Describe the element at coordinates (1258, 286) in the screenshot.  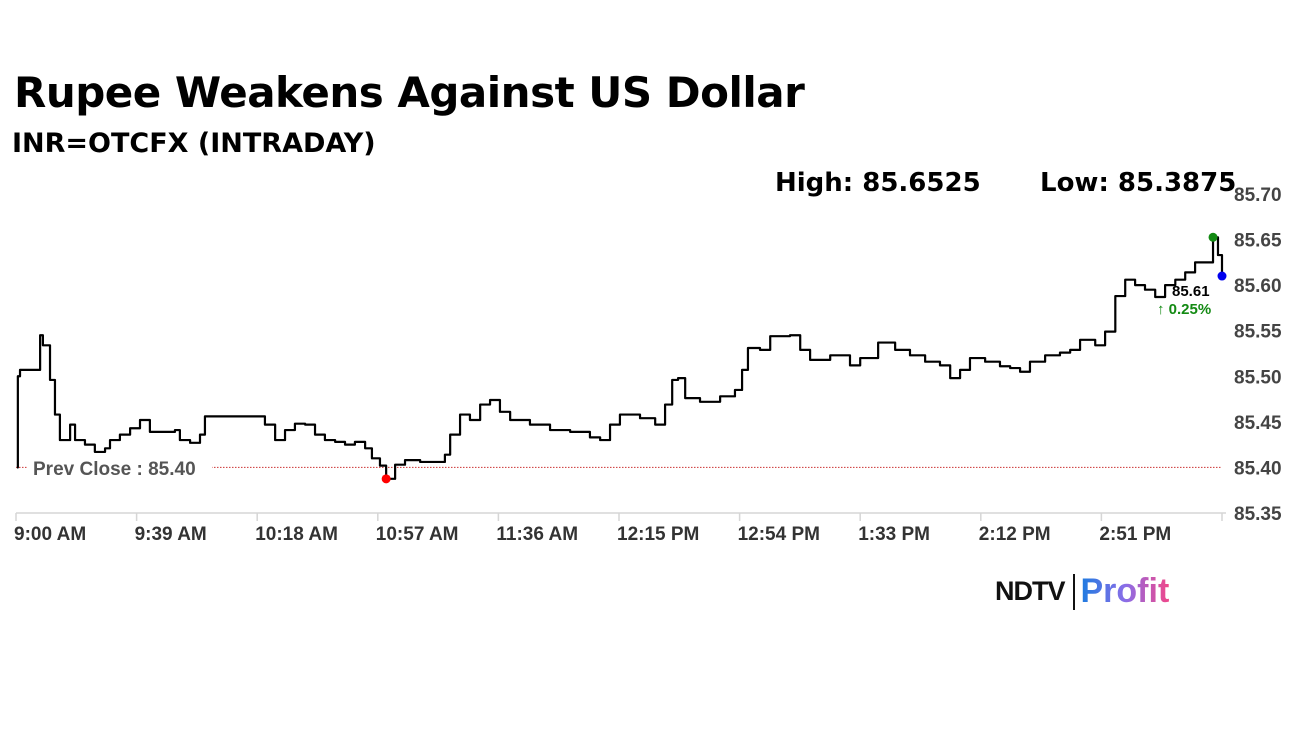
I see `y-tick-label: 85.60` at that location.